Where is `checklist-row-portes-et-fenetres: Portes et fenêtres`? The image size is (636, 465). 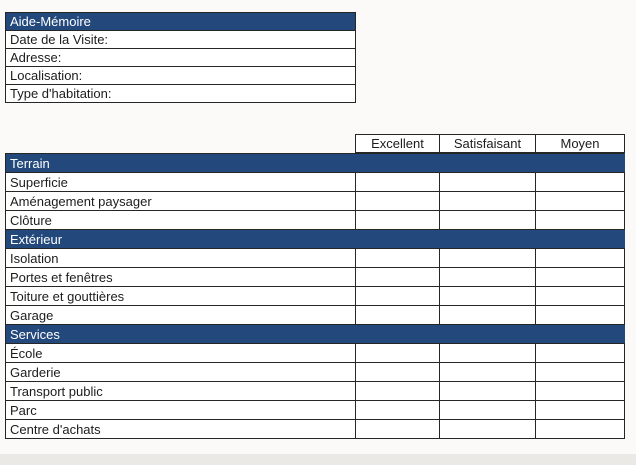
checklist-row-portes-et-fenetres: Portes et fenêtres is located at coordinates (315, 277).